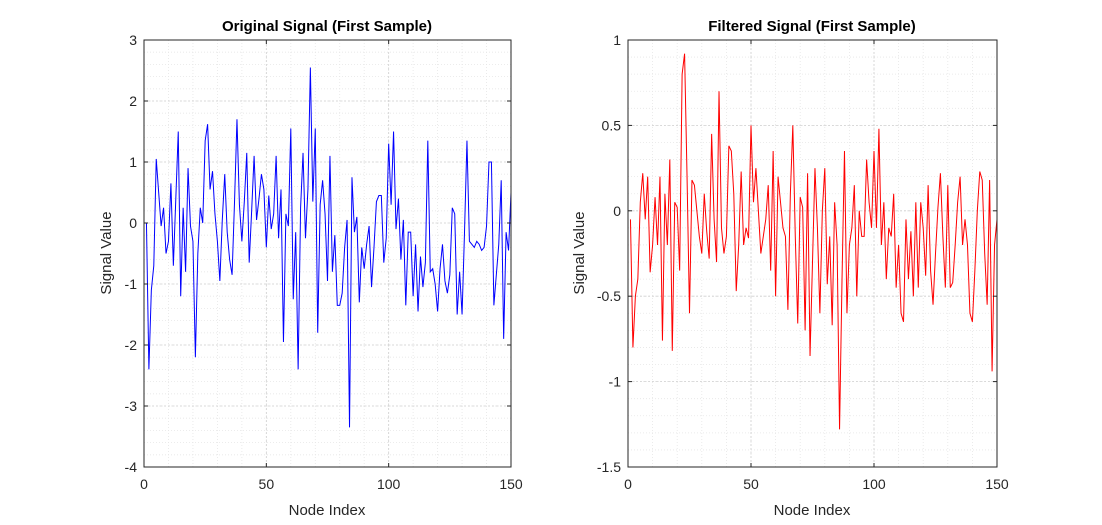 This screenshot has width=1102, height=525. Describe the element at coordinates (511, 484) in the screenshot. I see `left-chart-x-tick-label: 150` at that location.